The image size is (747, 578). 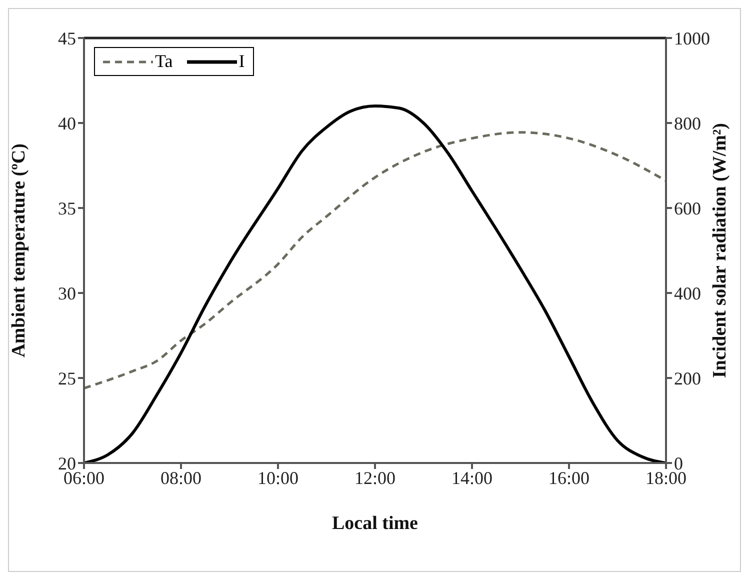 I want to click on y-tick-label: 45, so click(x=67, y=38).